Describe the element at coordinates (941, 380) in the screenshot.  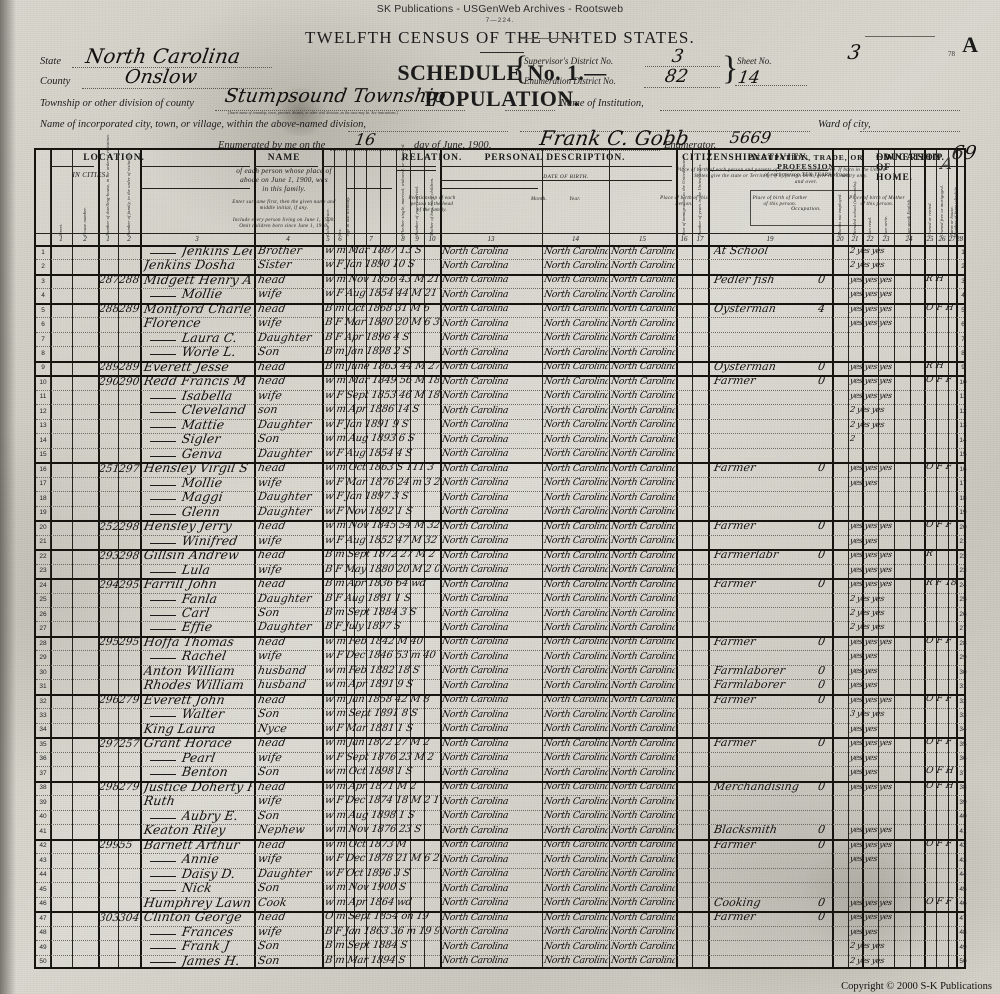
I see `cell-ownership: O F F 181` at that location.